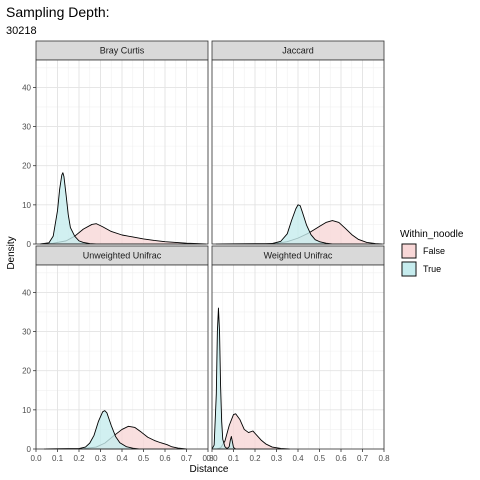 The image size is (480, 480). I want to click on legend-label: False, so click(434, 251).